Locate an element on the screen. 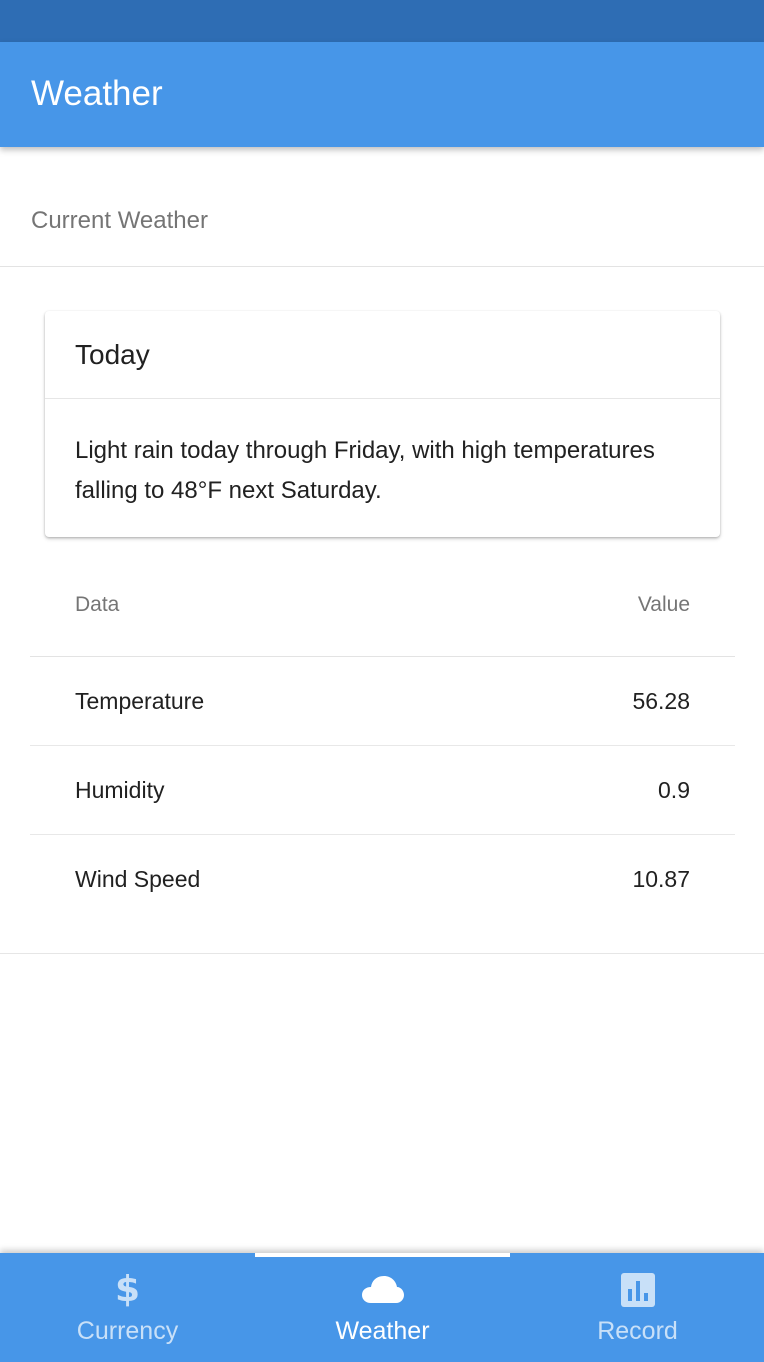 The width and height of the screenshot is (764, 1362). tab-record: Record is located at coordinates (637, 1307).